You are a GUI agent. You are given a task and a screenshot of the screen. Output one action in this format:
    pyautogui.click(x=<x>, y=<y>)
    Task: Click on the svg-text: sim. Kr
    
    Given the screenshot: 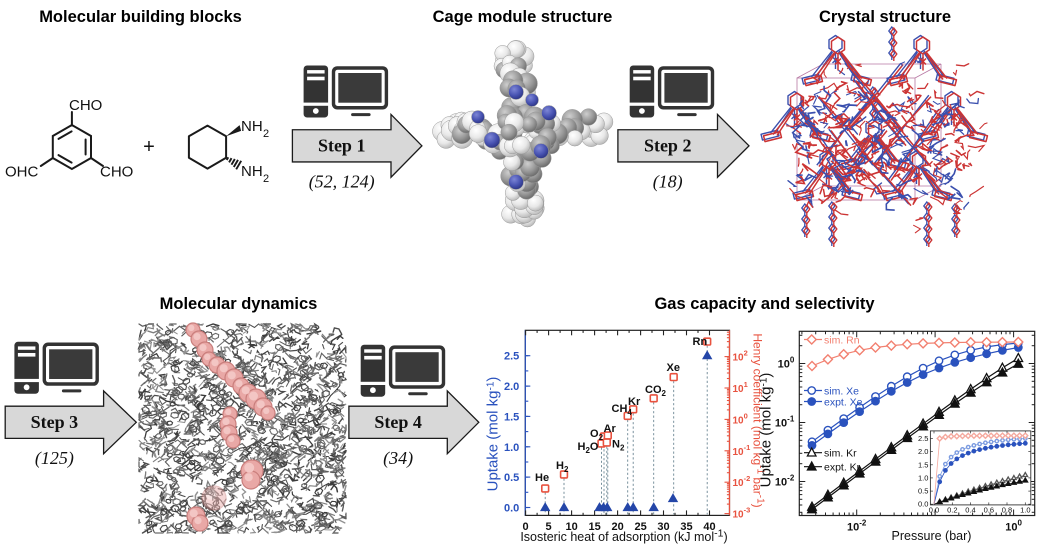 What is the action you would take?
    pyautogui.click(x=840, y=454)
    